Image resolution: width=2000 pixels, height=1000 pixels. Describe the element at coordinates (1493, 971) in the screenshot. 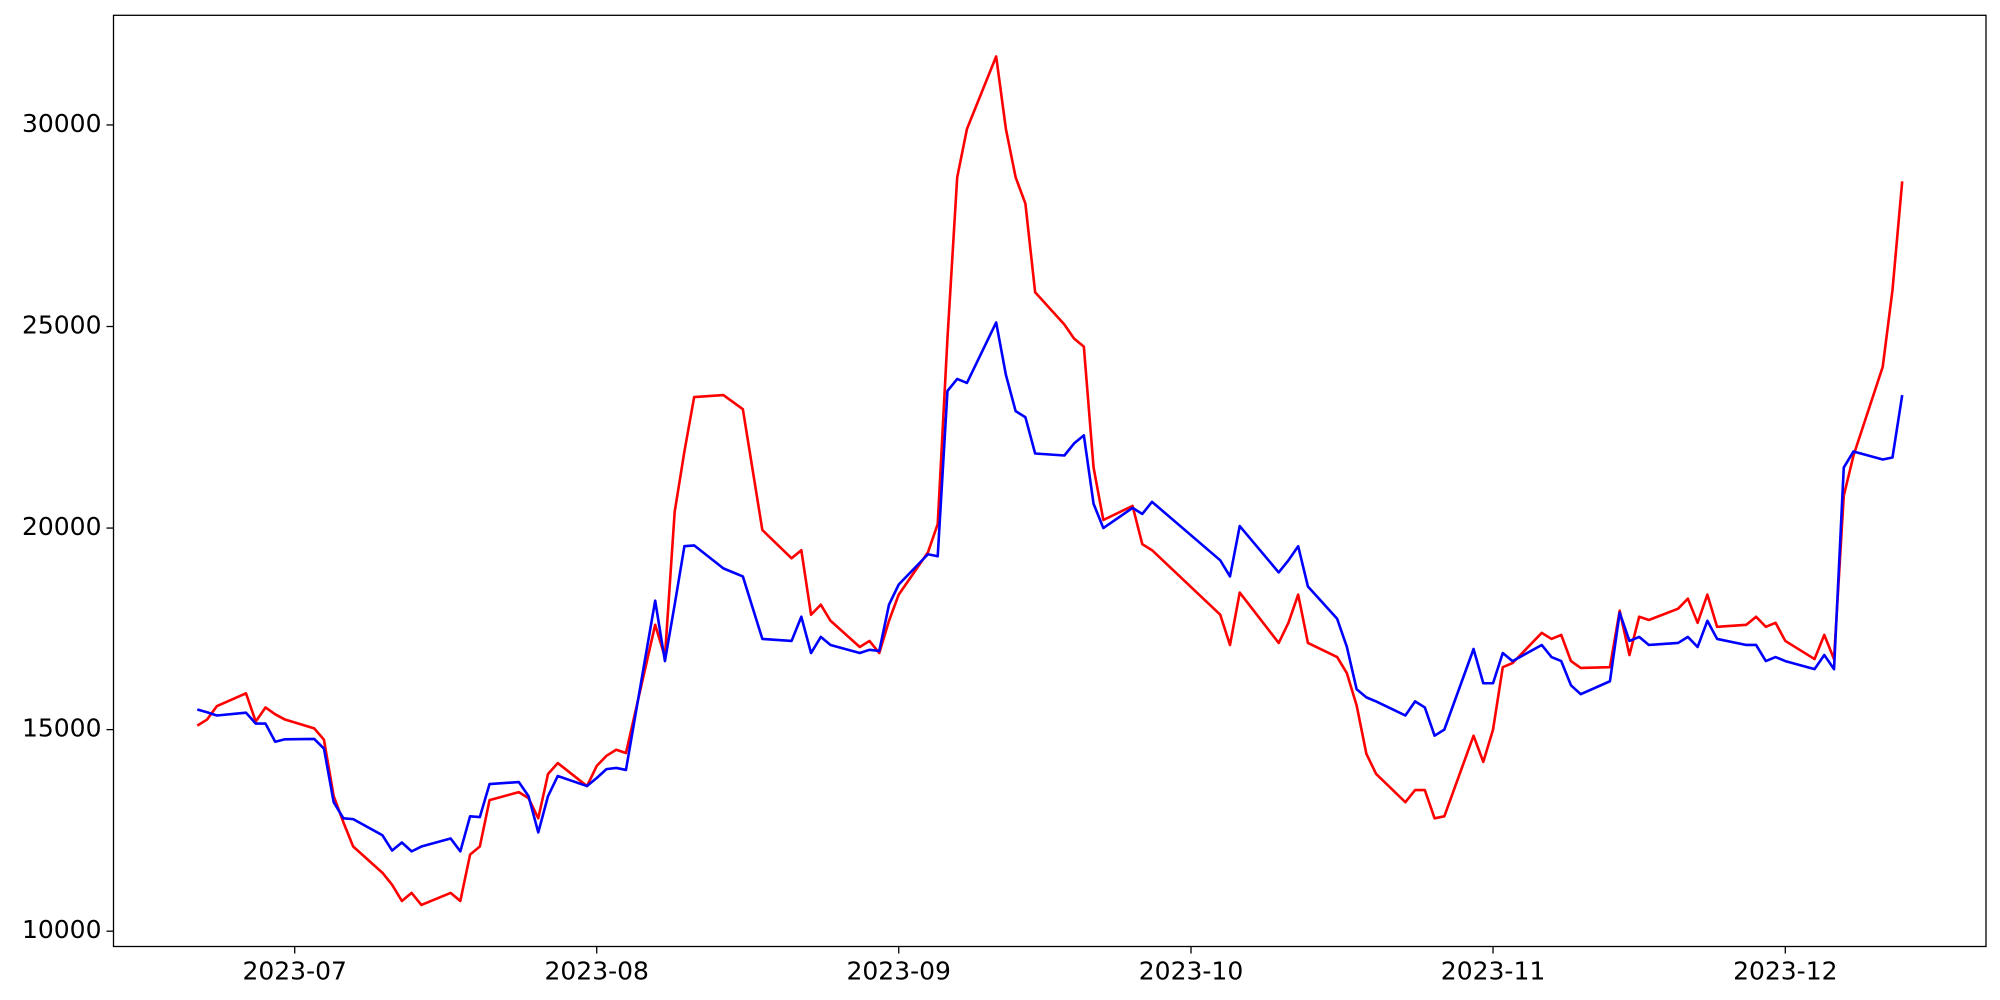

I see `x-tick-label: 2023-11` at that location.